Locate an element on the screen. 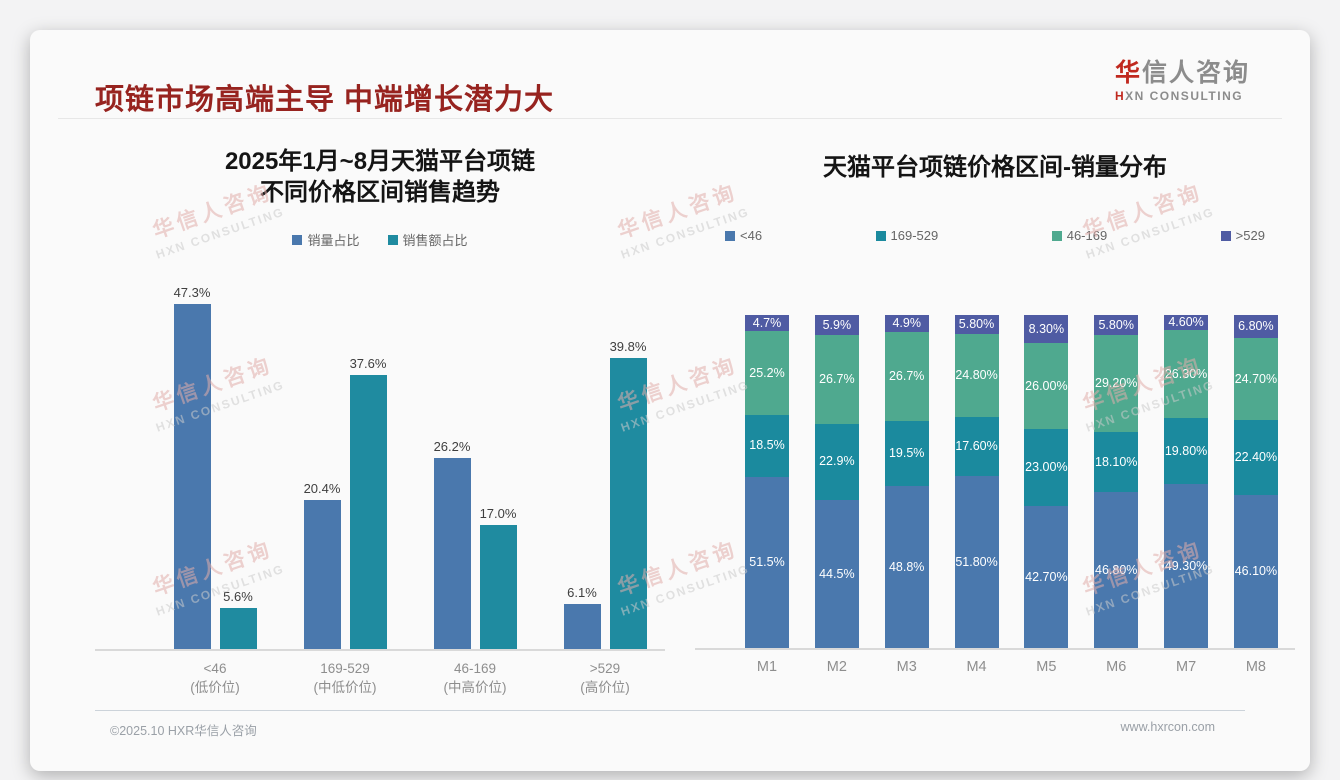 This screenshot has width=1340, height=780. bar-segment: 49.30% is located at coordinates (1186, 565).